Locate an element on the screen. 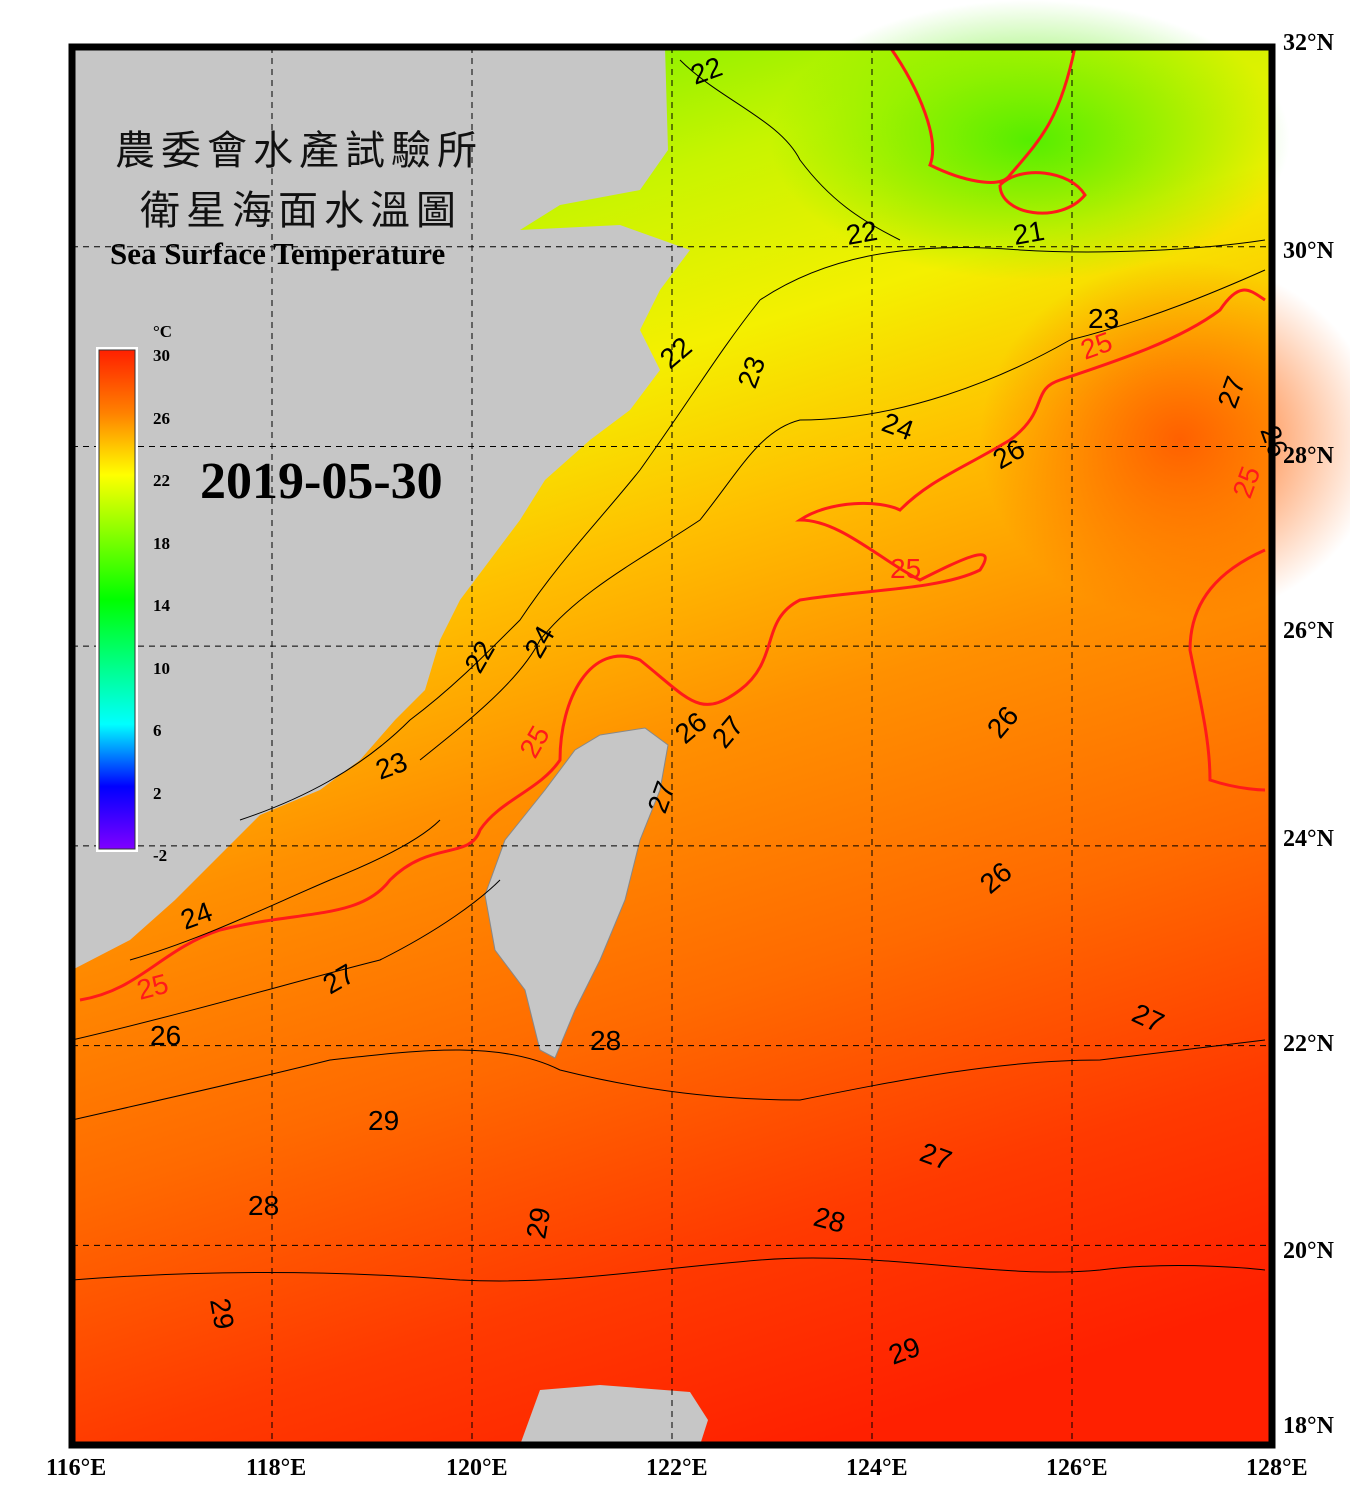 The height and width of the screenshot is (1500, 1350). latitude-label: 28°N is located at coordinates (1308, 456).